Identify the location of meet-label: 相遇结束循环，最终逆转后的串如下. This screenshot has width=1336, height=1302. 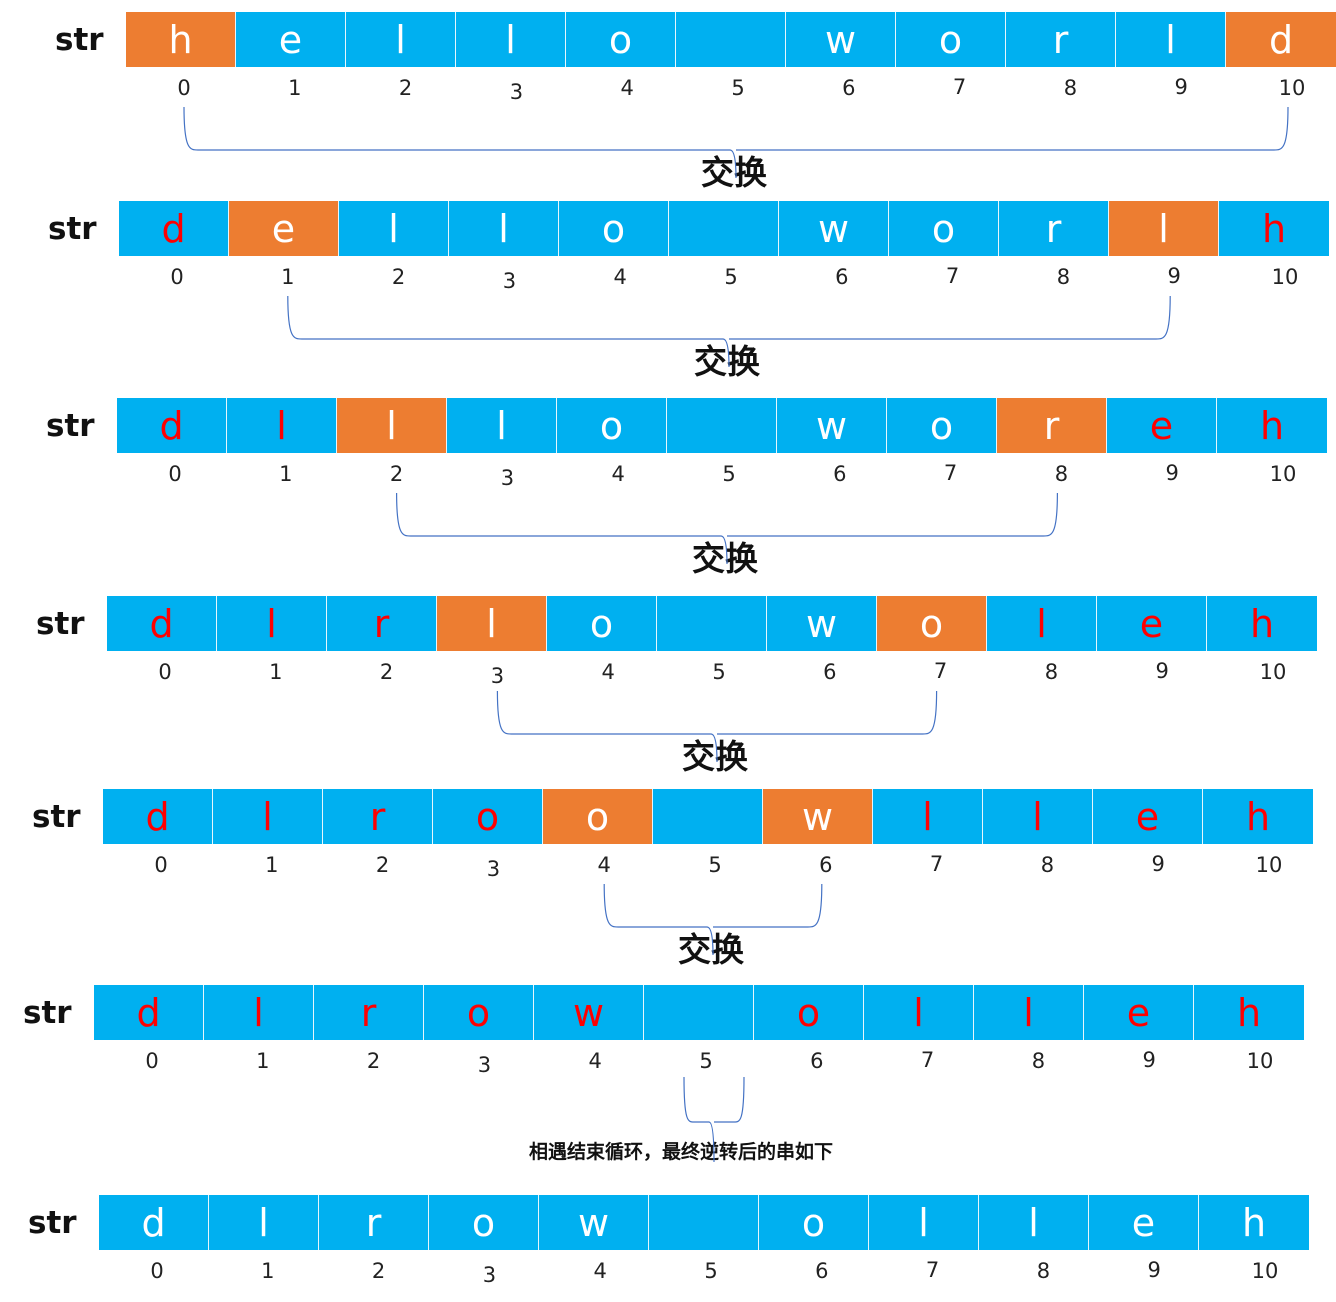
(681, 1152).